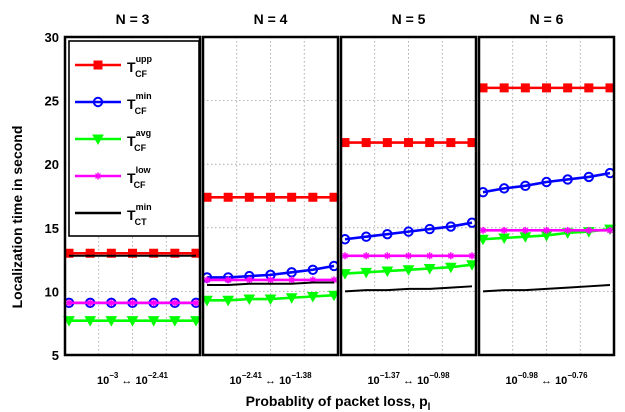 Image resolution: width=625 pixels, height=412 pixels. Describe the element at coordinates (52, 228) in the screenshot. I see `y-tick-label: 15` at that location.